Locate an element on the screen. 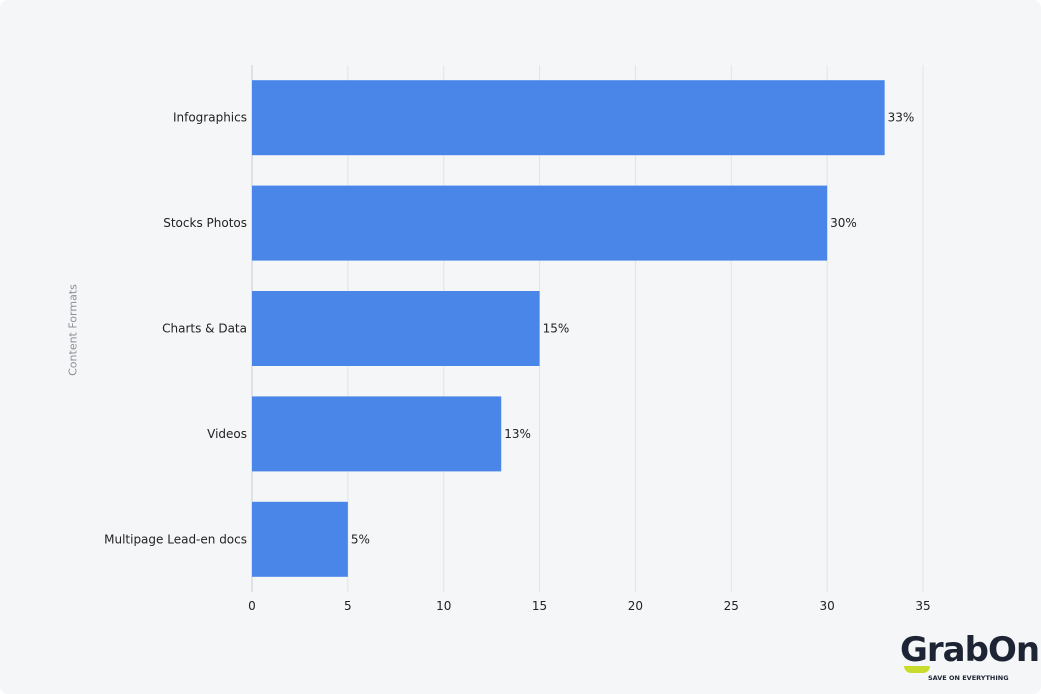 Image resolution: width=1041 pixels, height=694 pixels. logo-tagline: SAVE ON EVERYTHING is located at coordinates (968, 678).